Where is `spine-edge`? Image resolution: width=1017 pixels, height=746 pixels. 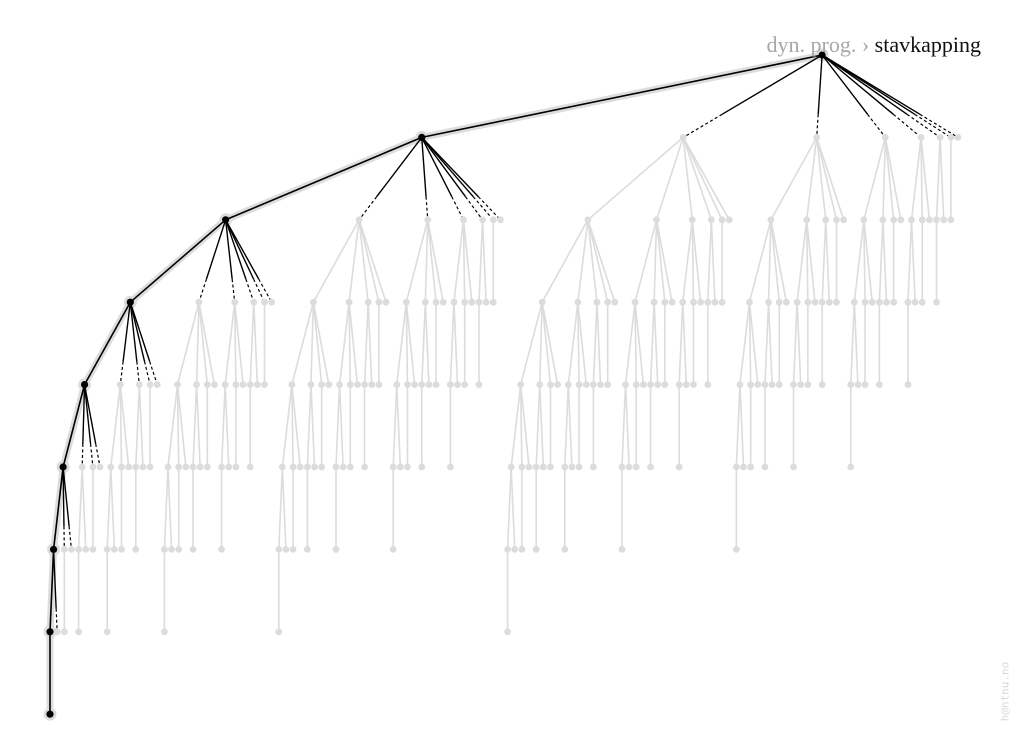 spine-edge is located at coordinates (107, 343).